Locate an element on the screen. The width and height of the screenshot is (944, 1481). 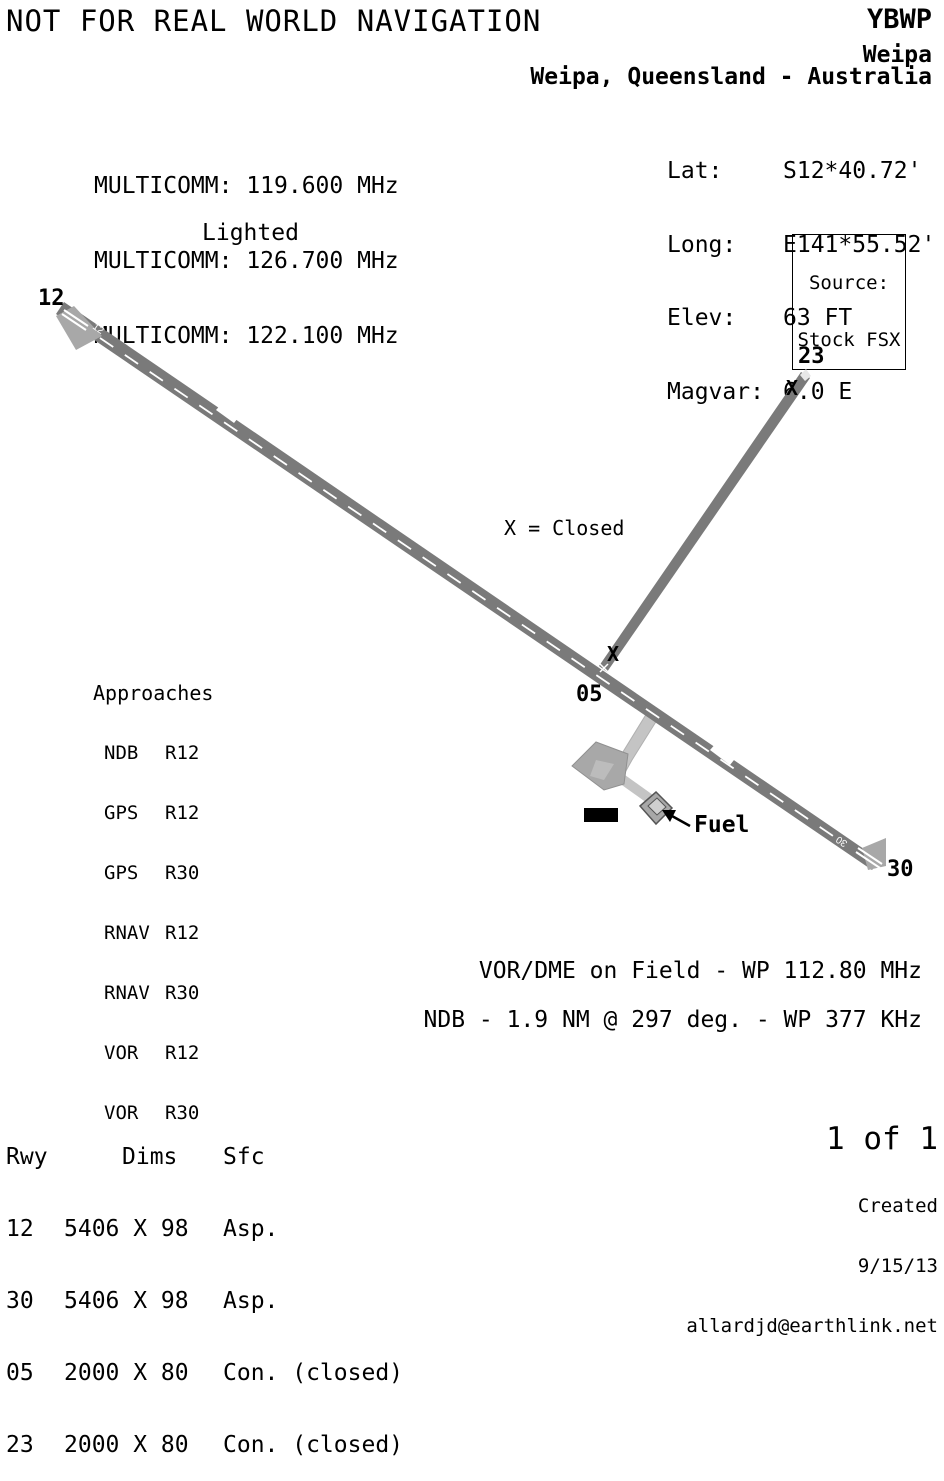
runway-label-30: 30 is located at coordinates (900, 869).